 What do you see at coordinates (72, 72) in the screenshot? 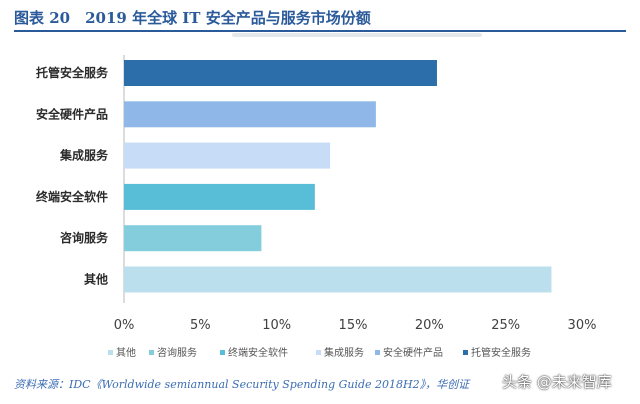
I see `category-label: 托管安全服务` at bounding box center [72, 72].